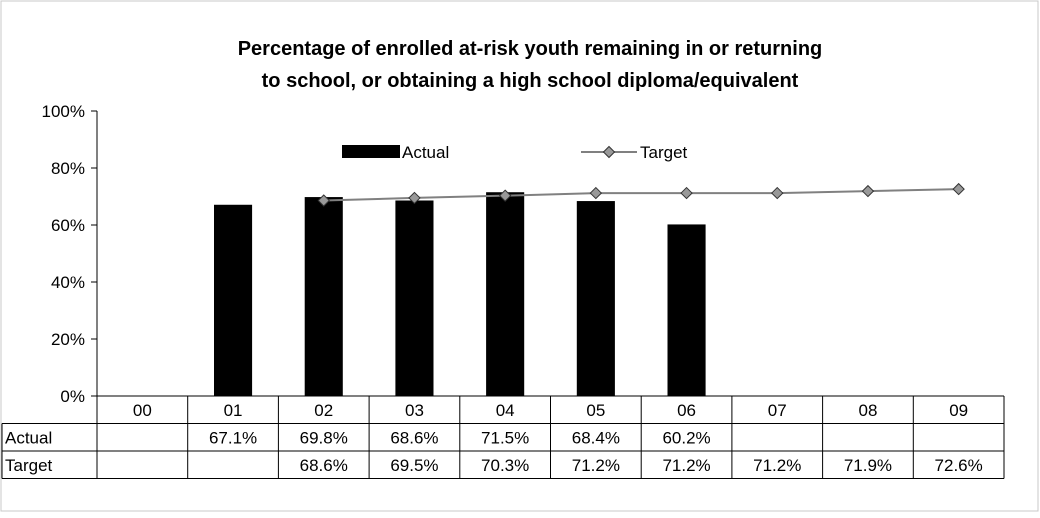 This screenshot has width=1040, height=518. What do you see at coordinates (28, 437) in the screenshot?
I see `table-row-label-actual: Actual` at bounding box center [28, 437].